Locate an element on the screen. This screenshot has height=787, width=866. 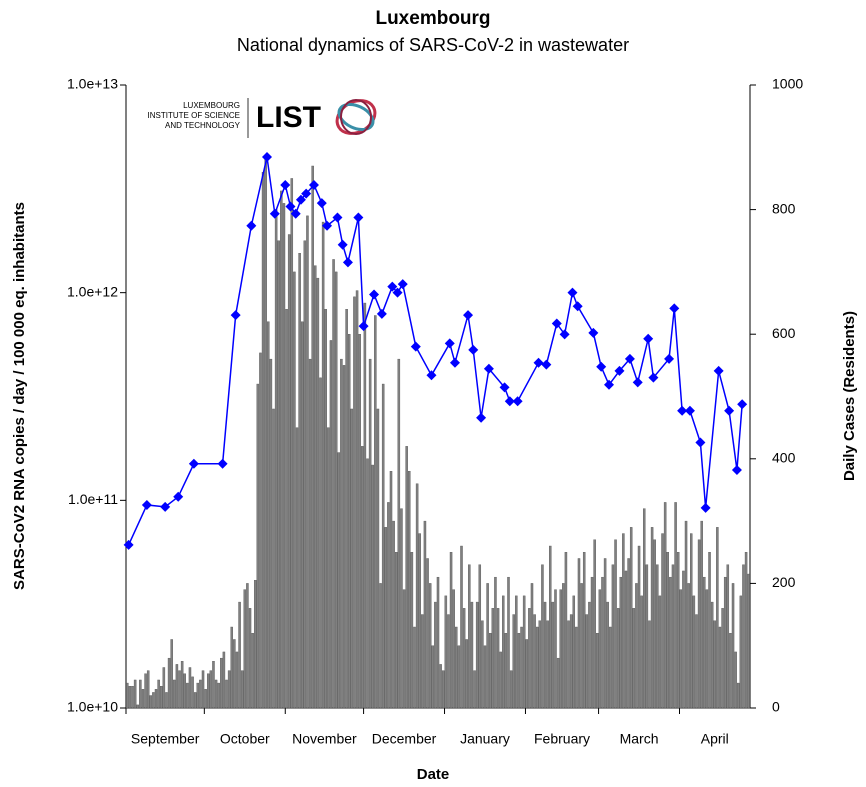
y2-tick-label: 0 is located at coordinates (776, 707).